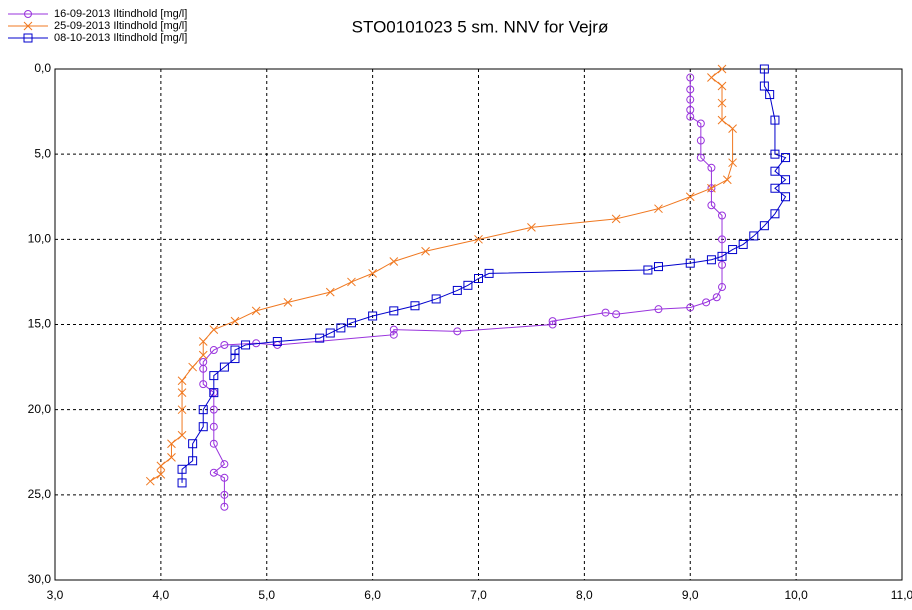 The image size is (912, 610). What do you see at coordinates (161, 595) in the screenshot?
I see `x-tick-label: 4,0` at bounding box center [161, 595].